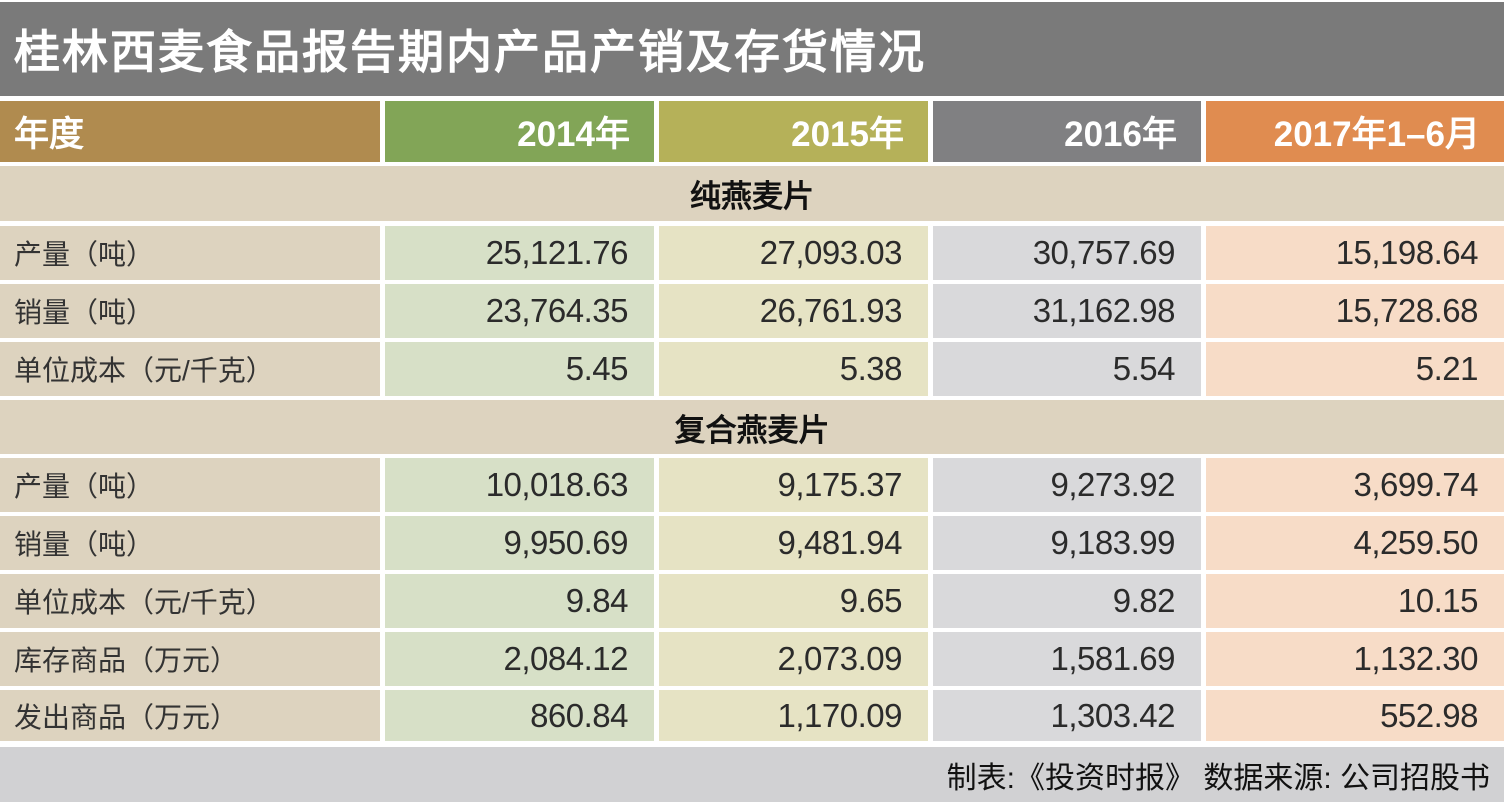 This screenshot has width=1504, height=802. I want to click on value-2014: 9,950.69, so click(519, 543).